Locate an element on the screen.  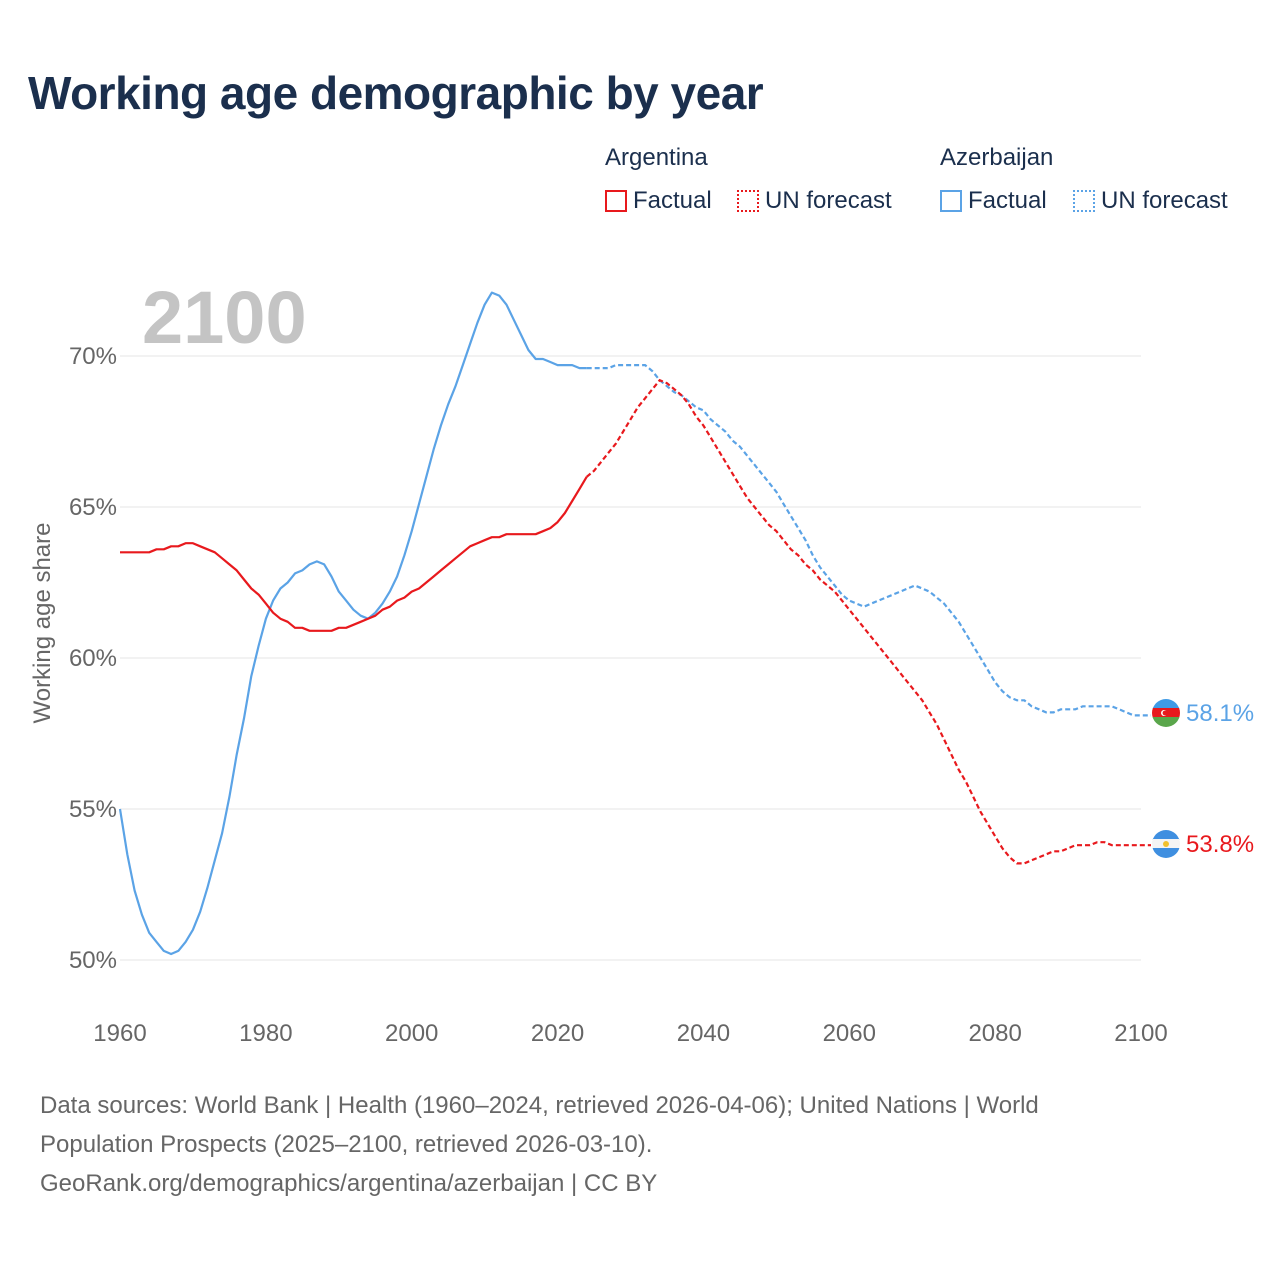
chart-title: Working age demographic by year is located at coordinates (396, 93).